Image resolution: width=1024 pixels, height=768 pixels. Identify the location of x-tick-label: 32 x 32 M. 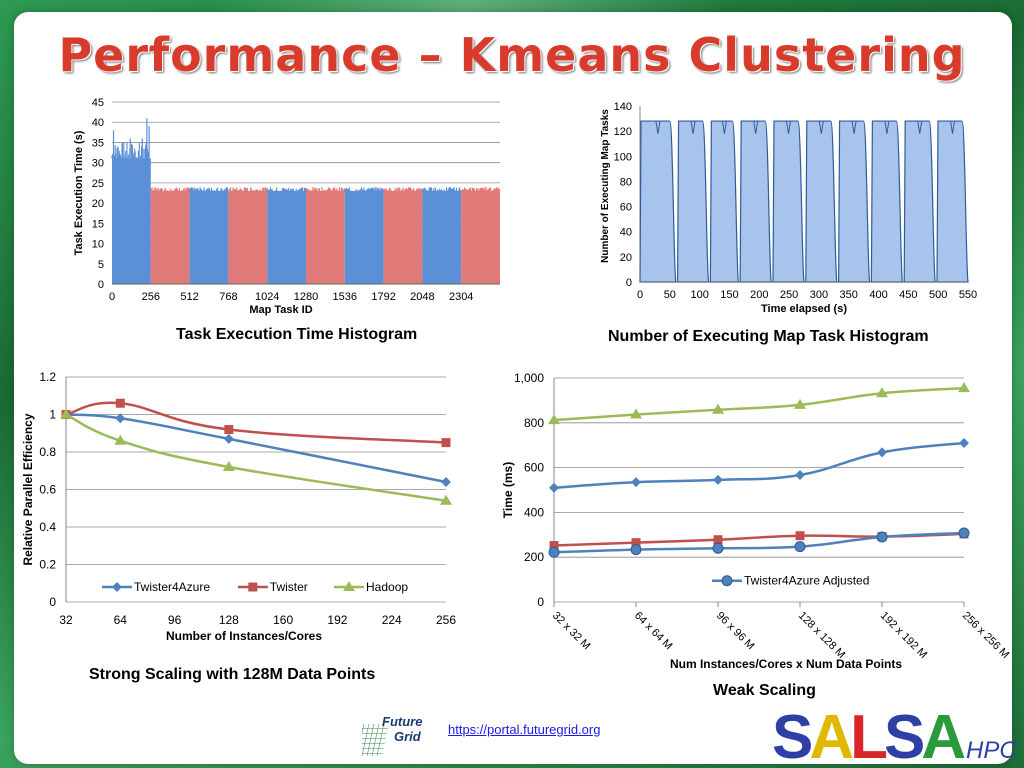
(571, 631).